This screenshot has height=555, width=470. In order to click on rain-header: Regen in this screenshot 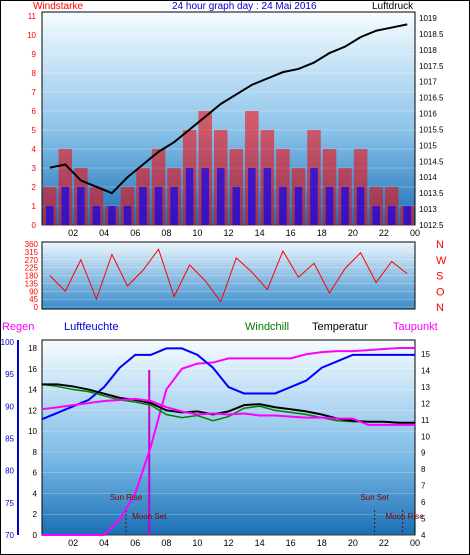, I will do `click(18, 327)`.